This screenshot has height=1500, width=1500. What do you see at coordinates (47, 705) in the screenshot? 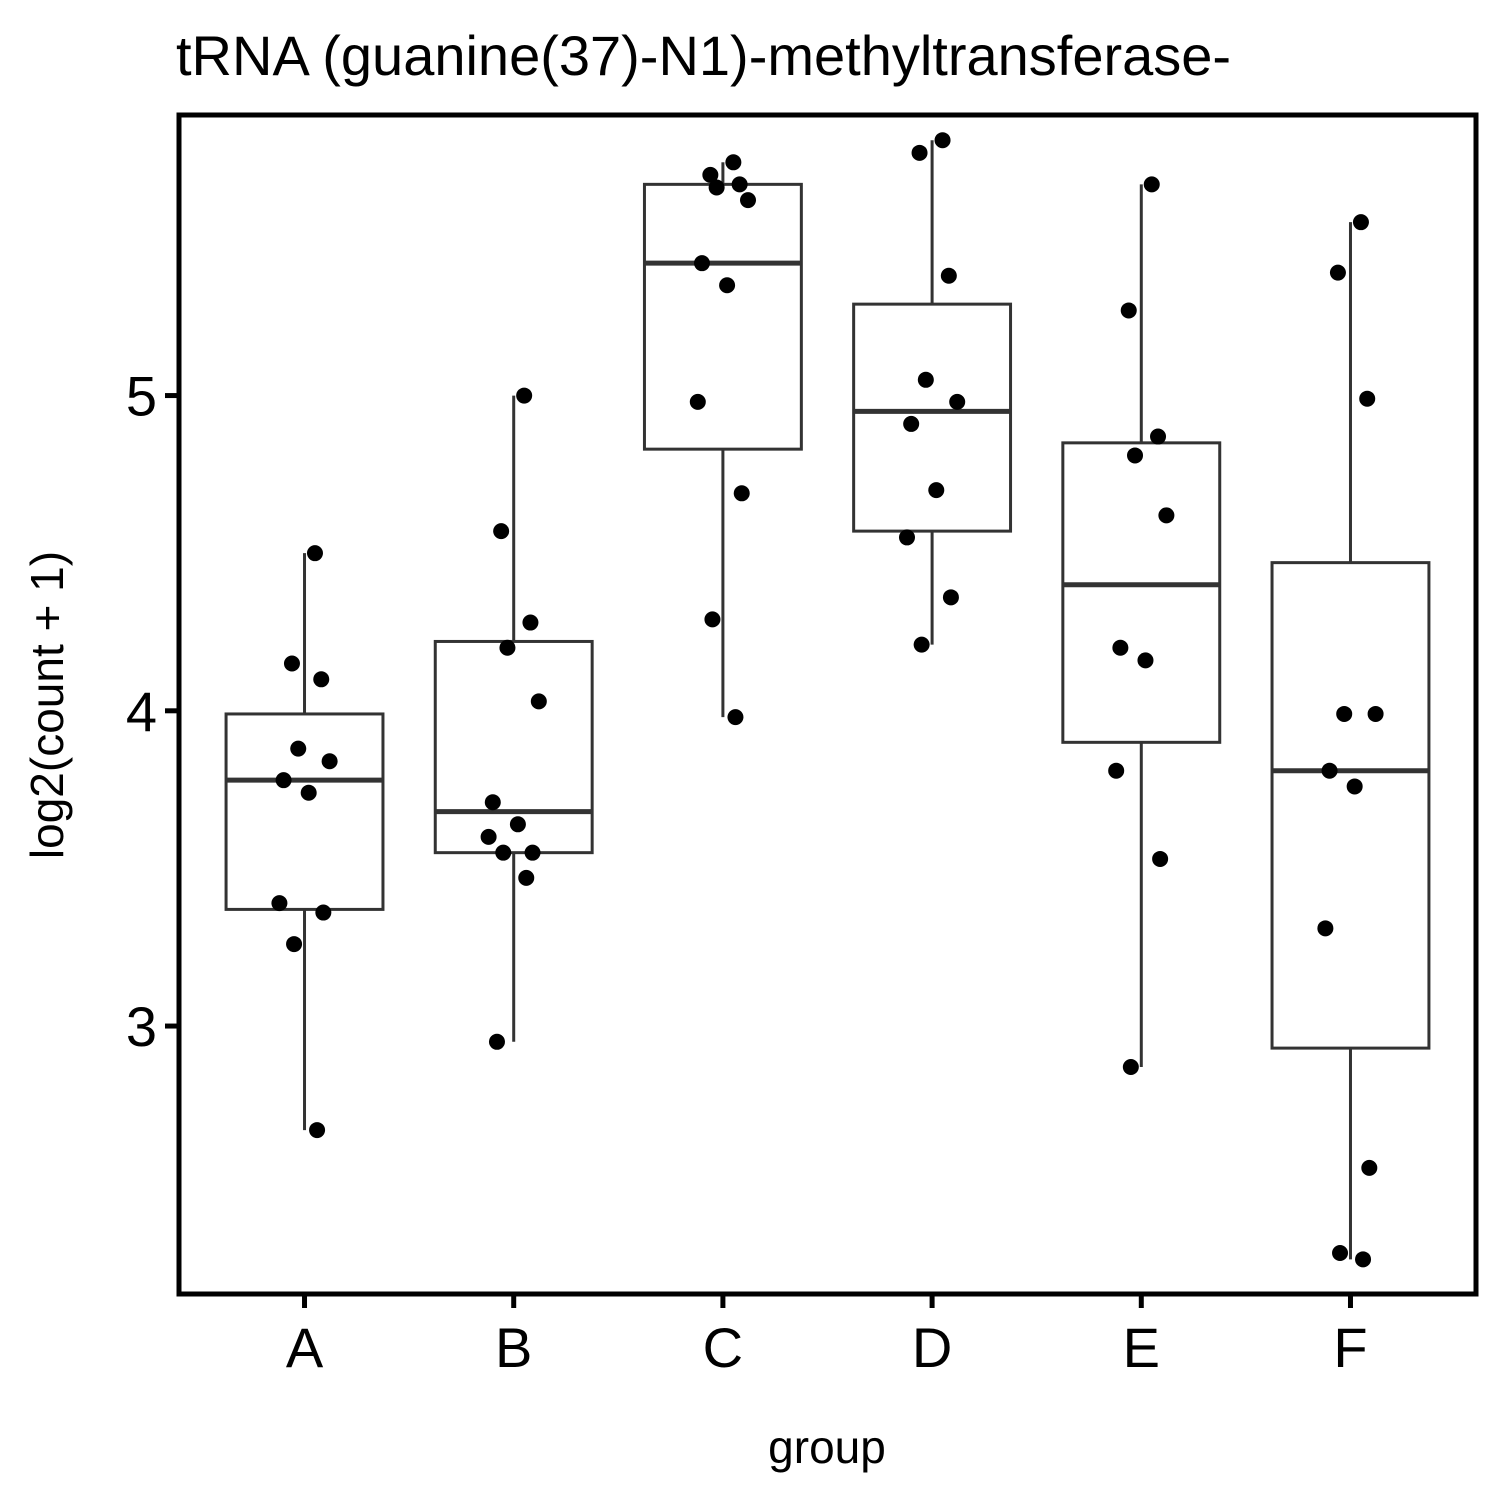
I see `y-axis-title: log2(count + 1)` at bounding box center [47, 705].